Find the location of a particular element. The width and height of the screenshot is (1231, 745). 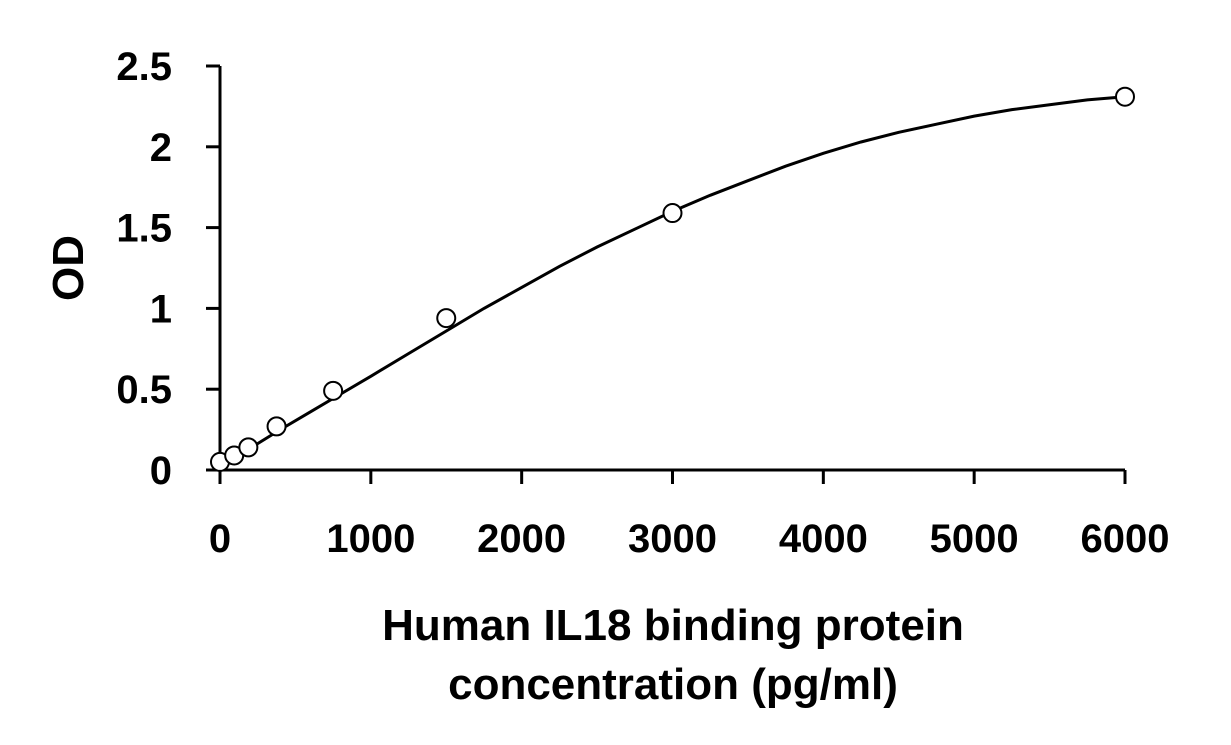

x-axis-title-line-2: concentration (pg/ml) is located at coordinates (673, 684).